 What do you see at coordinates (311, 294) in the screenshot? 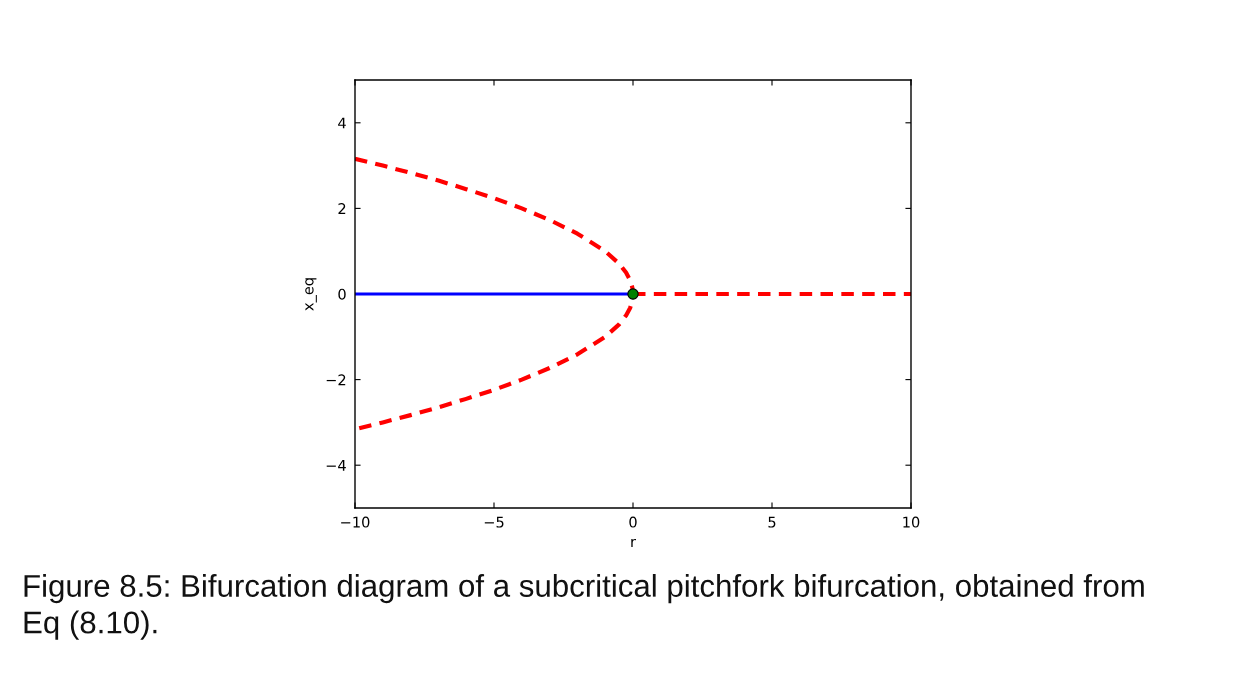
I see `y-axis-title: x_eq` at bounding box center [311, 294].